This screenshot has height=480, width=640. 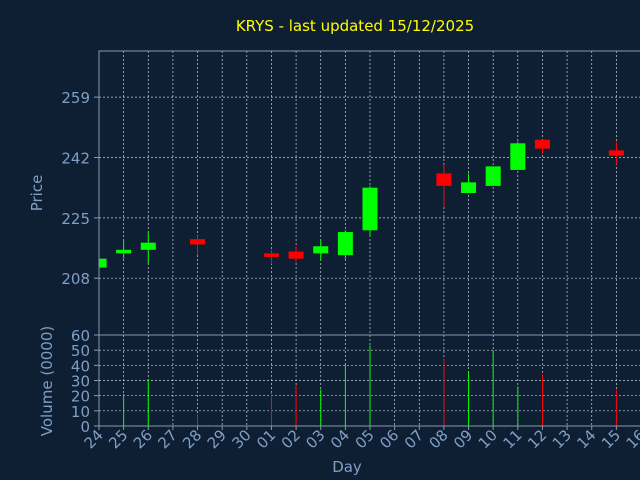 What do you see at coordinates (80, 366) in the screenshot?
I see `volume-tick-label: 40` at bounding box center [80, 366].